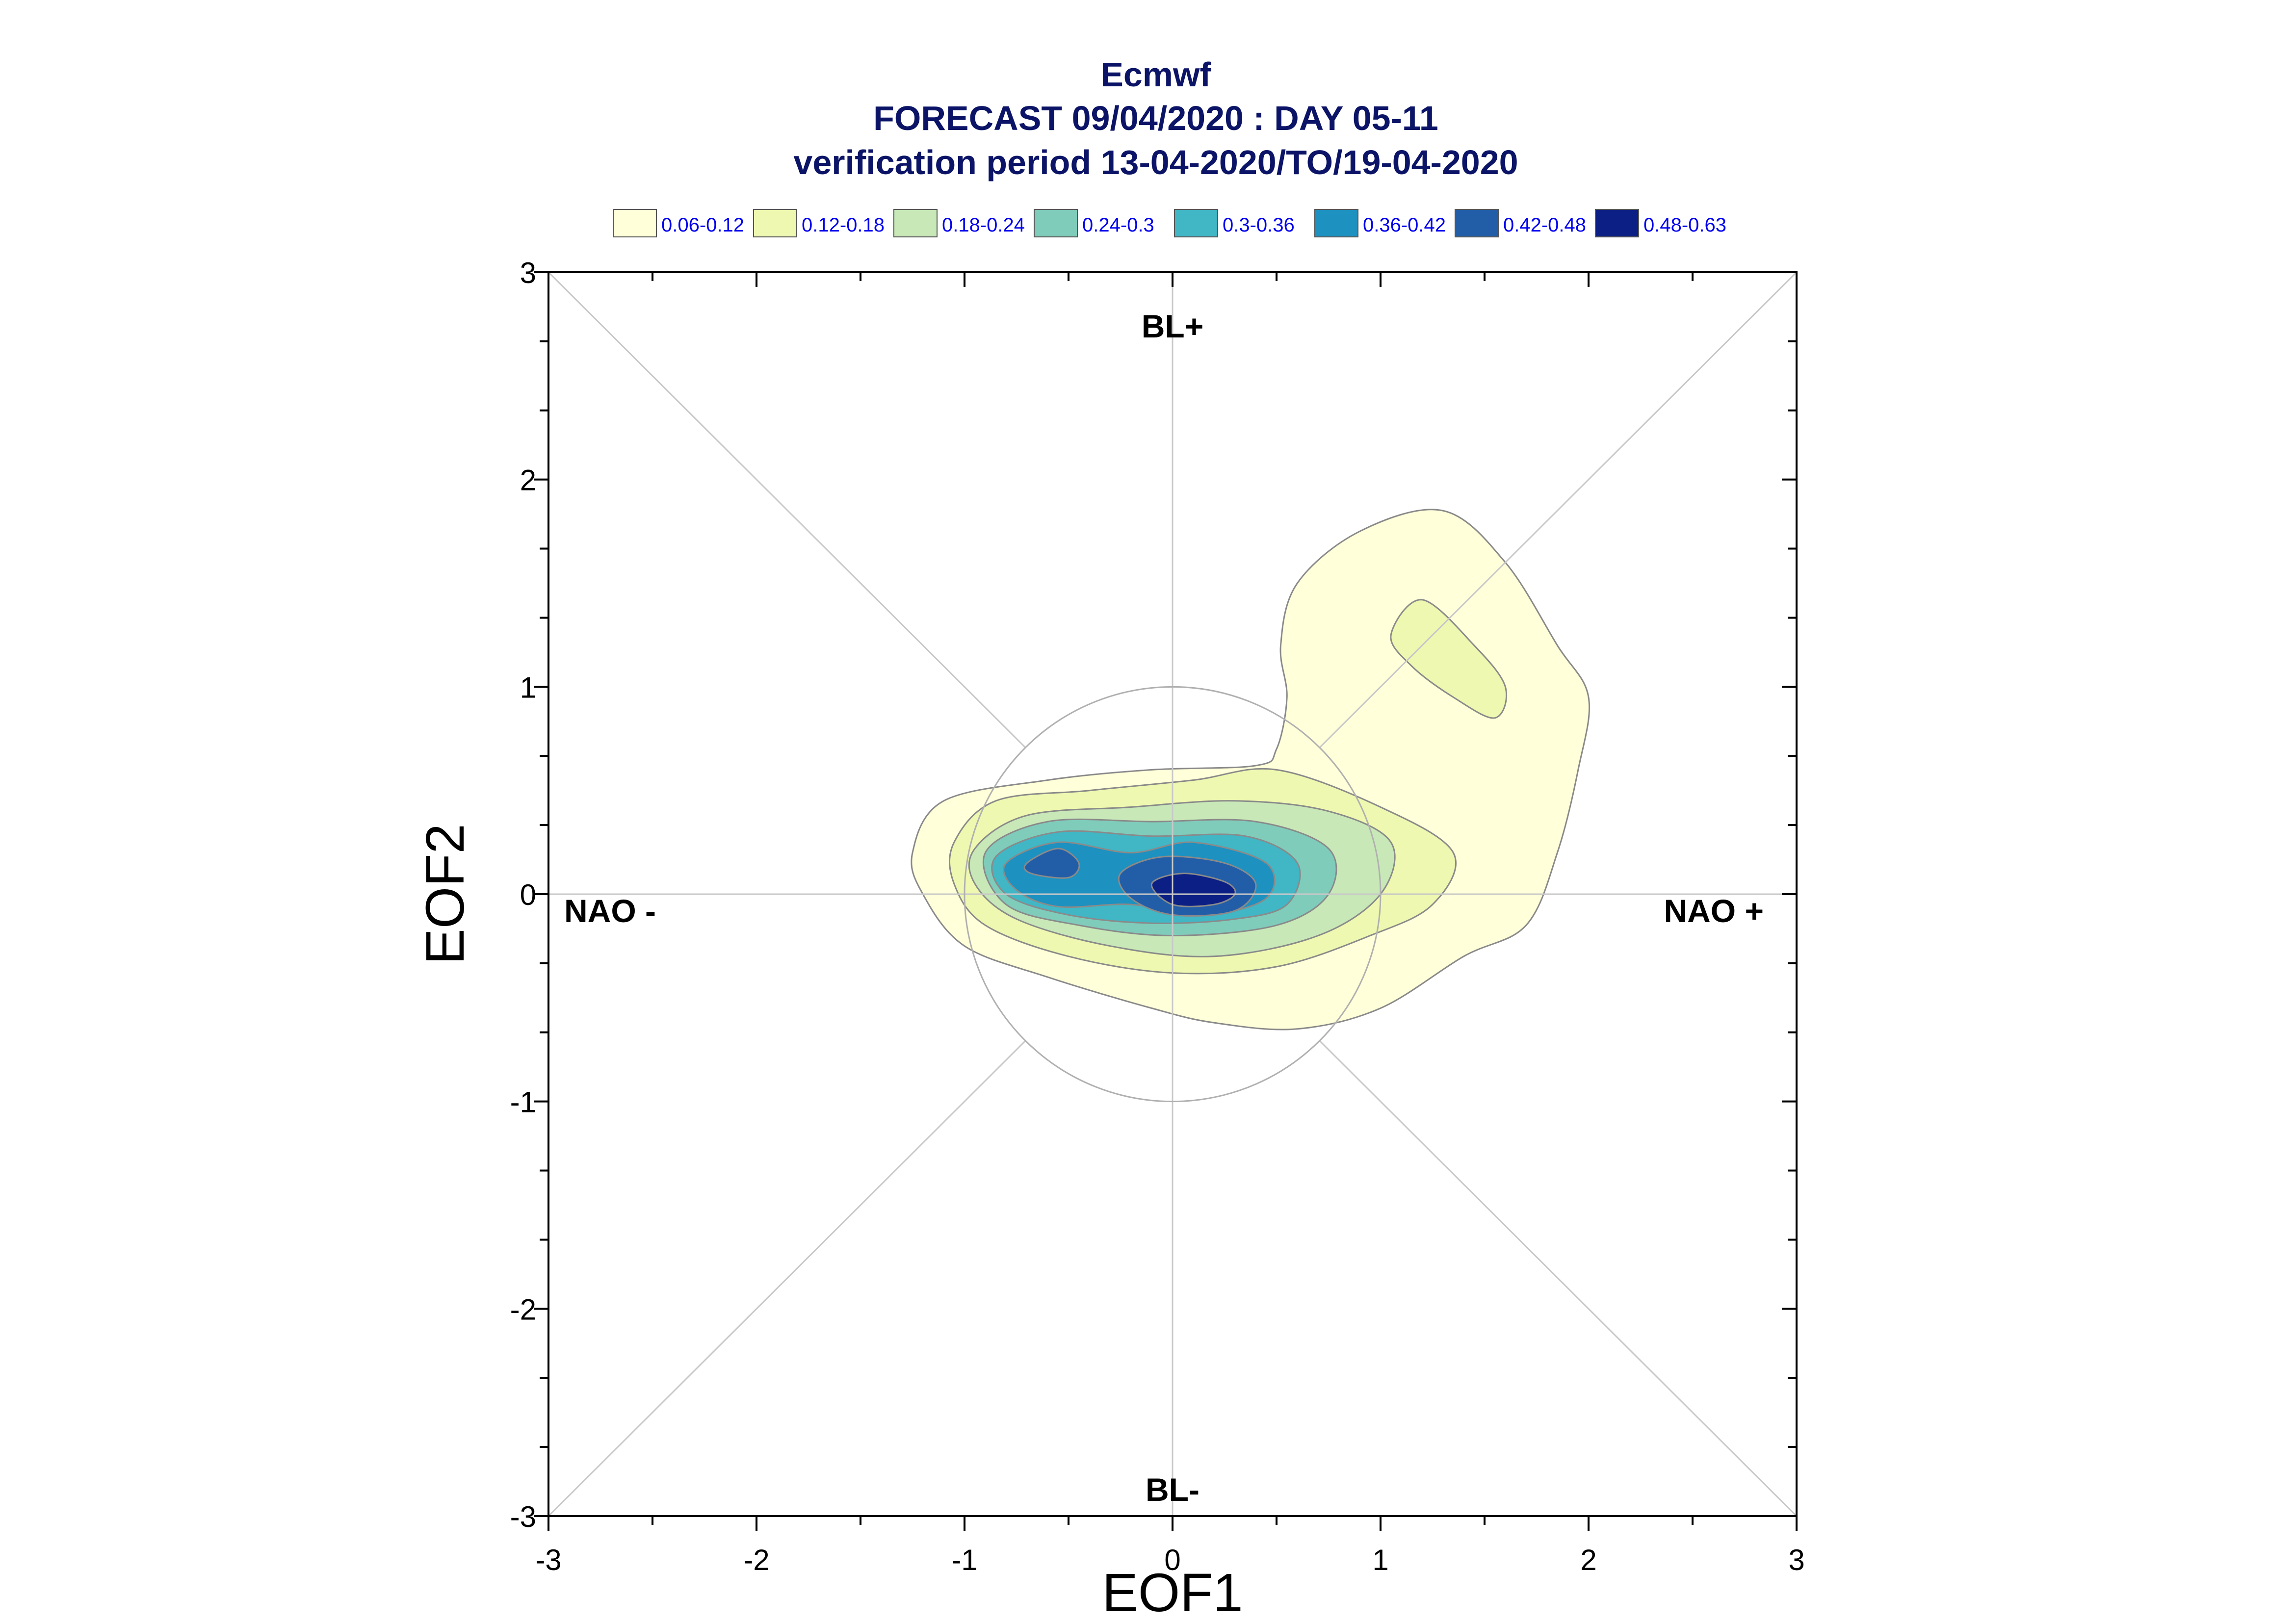  I want to click on y-tick-label: -1, so click(523, 1102).